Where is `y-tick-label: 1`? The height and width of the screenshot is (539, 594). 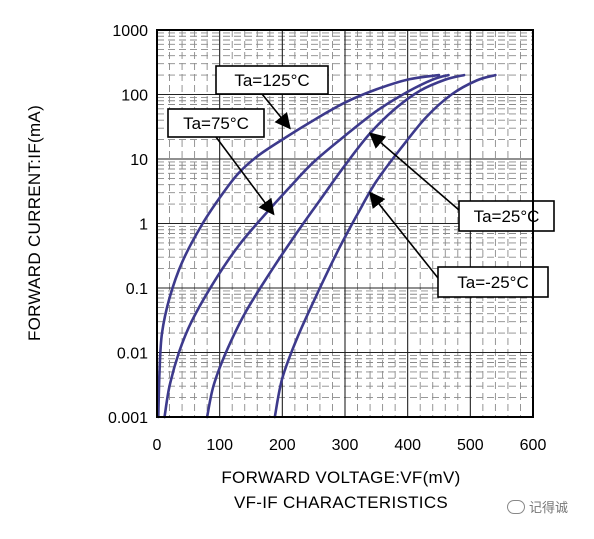 y-tick-label: 1 is located at coordinates (143, 225).